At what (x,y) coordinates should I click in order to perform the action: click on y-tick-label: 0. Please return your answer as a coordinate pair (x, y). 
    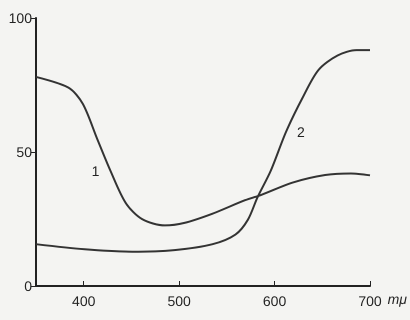
    Looking at the image, I should click on (28, 286).